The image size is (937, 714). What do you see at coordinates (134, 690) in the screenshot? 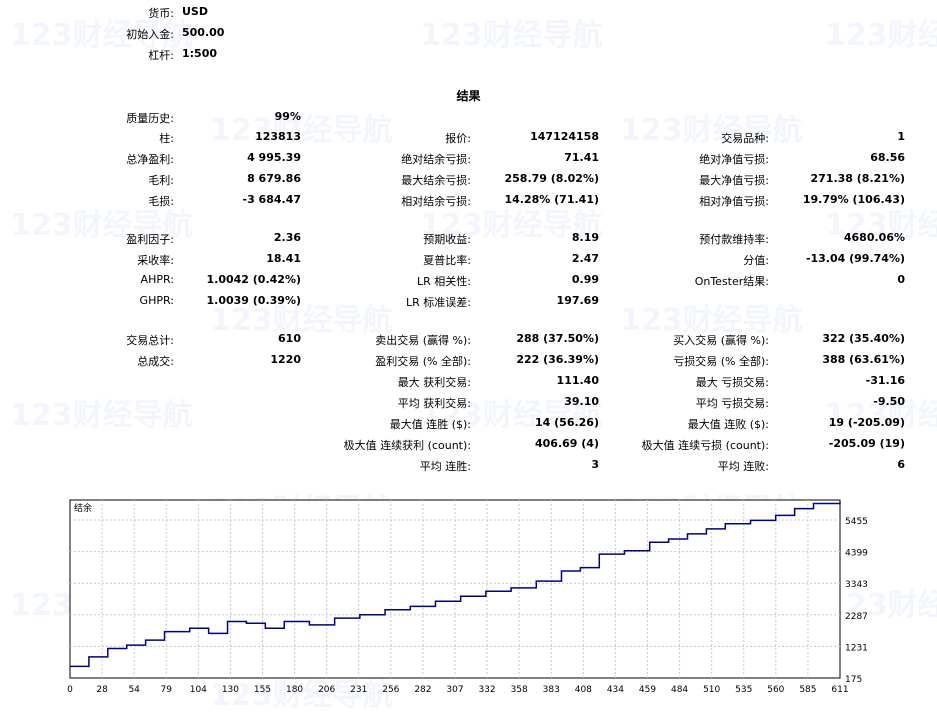
I see `x-tick-label: 54` at bounding box center [134, 690].